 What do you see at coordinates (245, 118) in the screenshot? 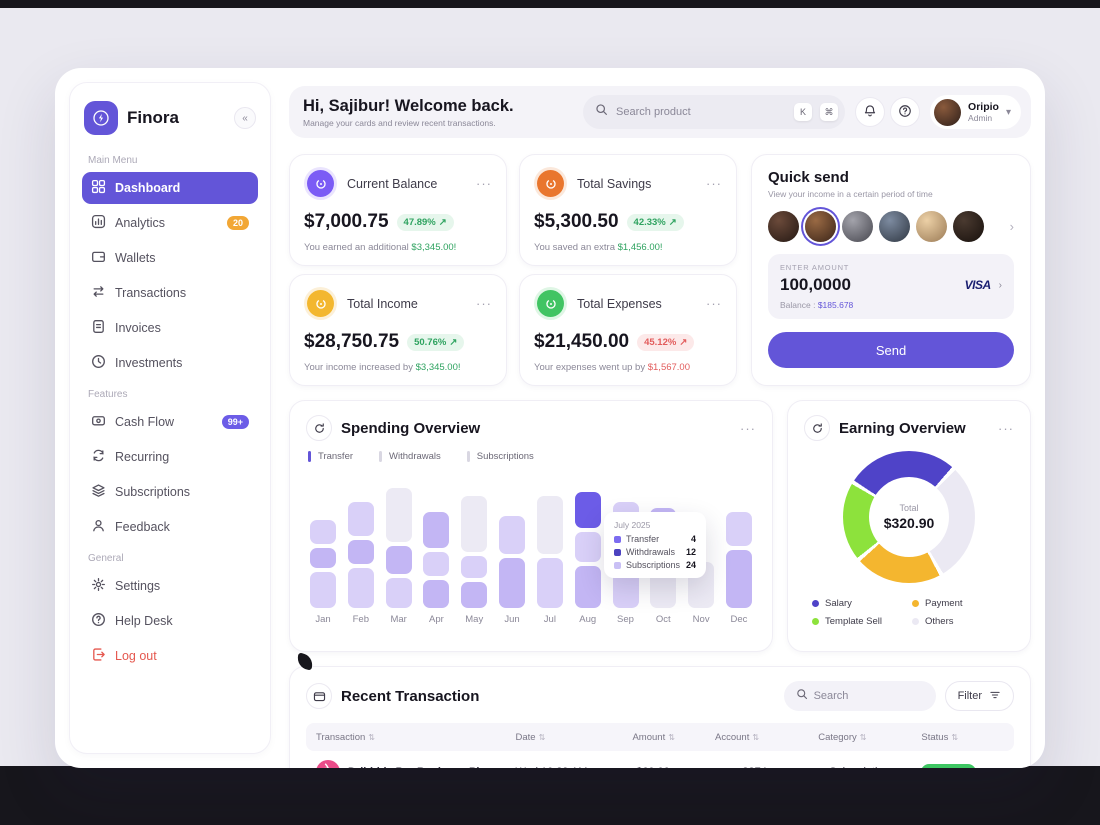
I see `sidebar-collapse-button: «` at bounding box center [245, 118].